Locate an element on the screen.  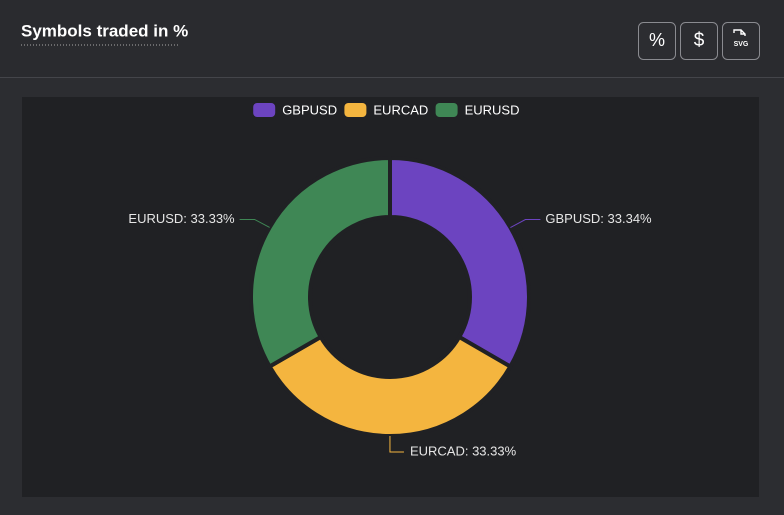
percent-button is located at coordinates (657, 41).